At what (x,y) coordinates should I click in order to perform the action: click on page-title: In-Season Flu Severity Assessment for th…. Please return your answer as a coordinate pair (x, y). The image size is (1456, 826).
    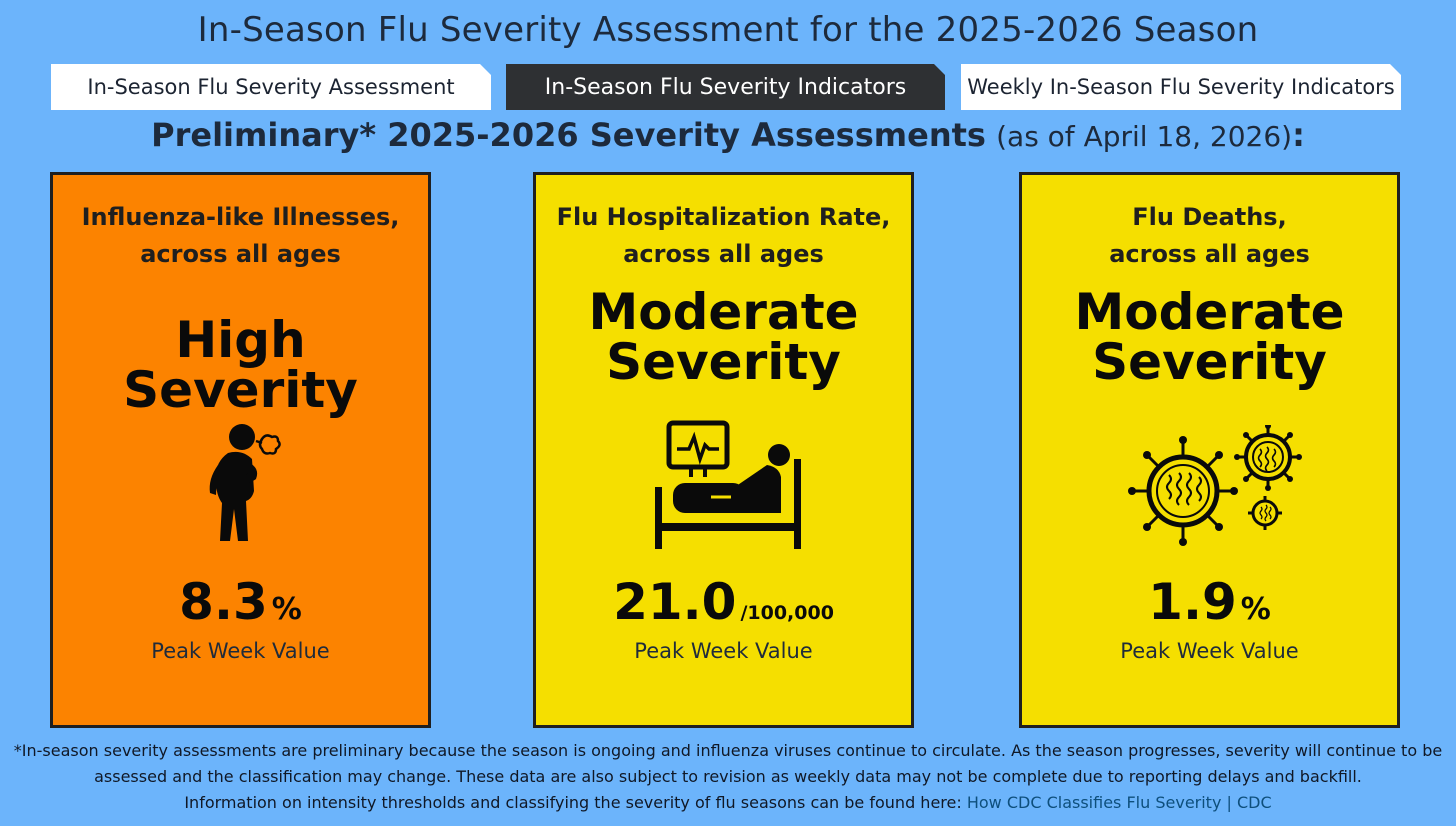
    Looking at the image, I should click on (728, 30).